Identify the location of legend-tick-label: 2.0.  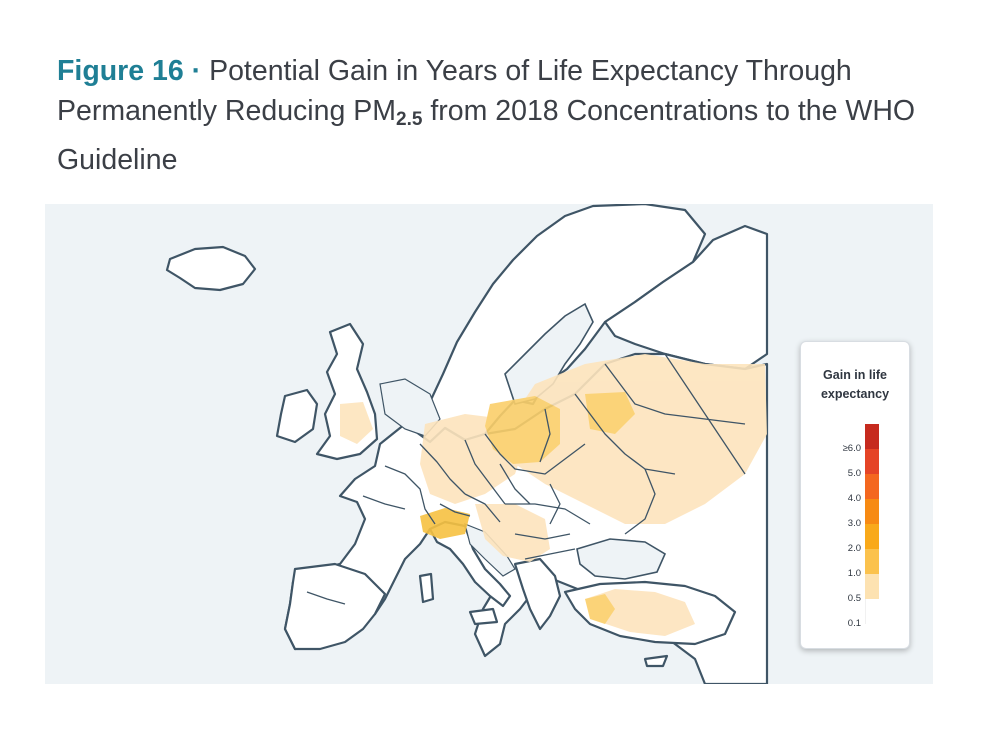
(854, 548).